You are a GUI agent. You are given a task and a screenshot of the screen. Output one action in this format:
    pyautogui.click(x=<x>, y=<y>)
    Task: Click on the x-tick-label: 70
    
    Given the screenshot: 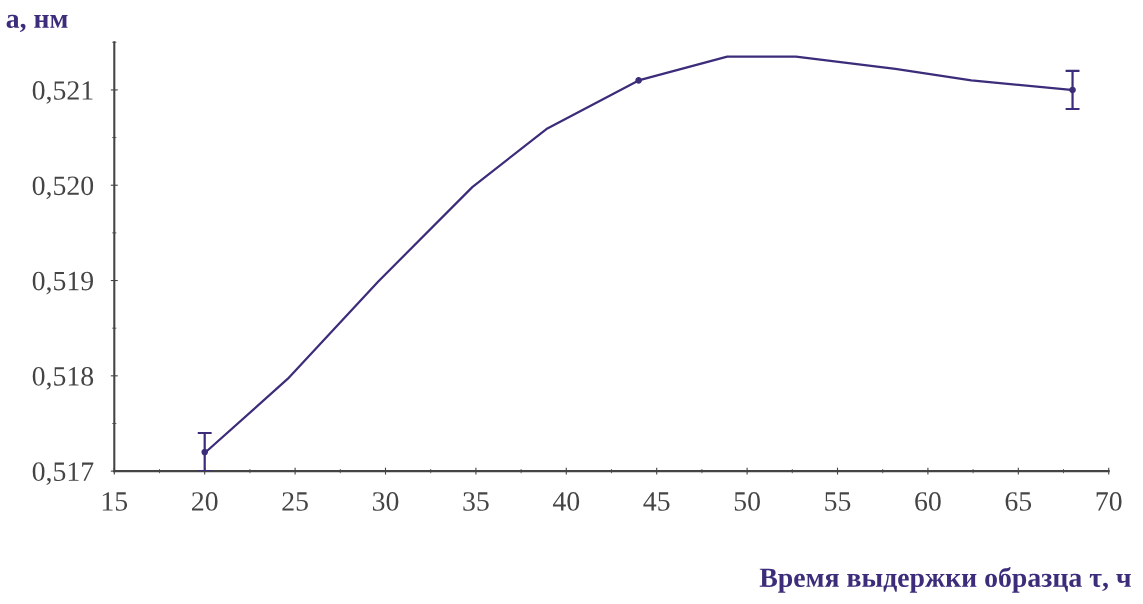 What is the action you would take?
    pyautogui.click(x=1109, y=501)
    